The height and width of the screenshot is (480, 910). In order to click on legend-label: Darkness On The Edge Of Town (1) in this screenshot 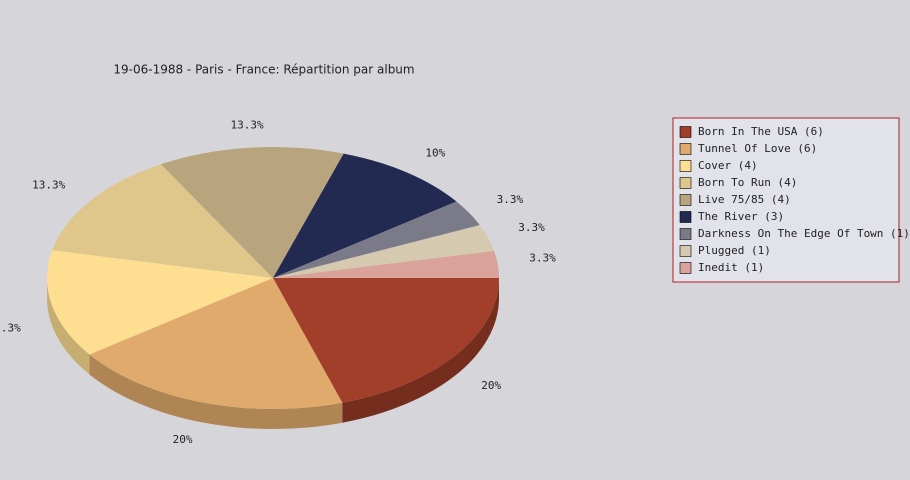, I will do `click(804, 233)`.